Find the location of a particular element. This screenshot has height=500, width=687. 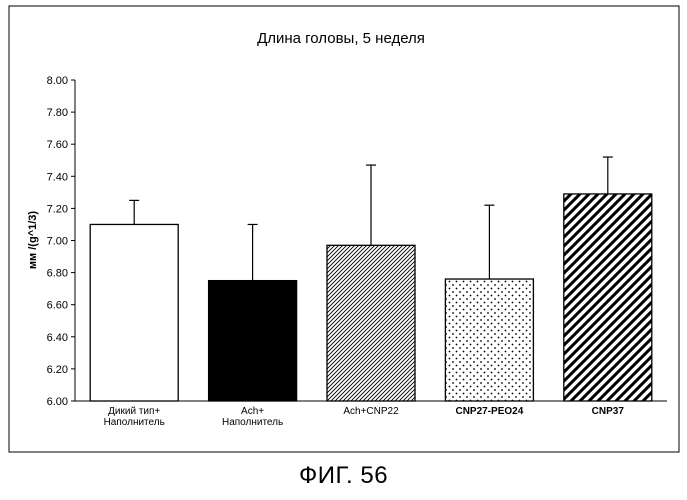

x-tick-label: Дикий тип+ is located at coordinates (134, 411).